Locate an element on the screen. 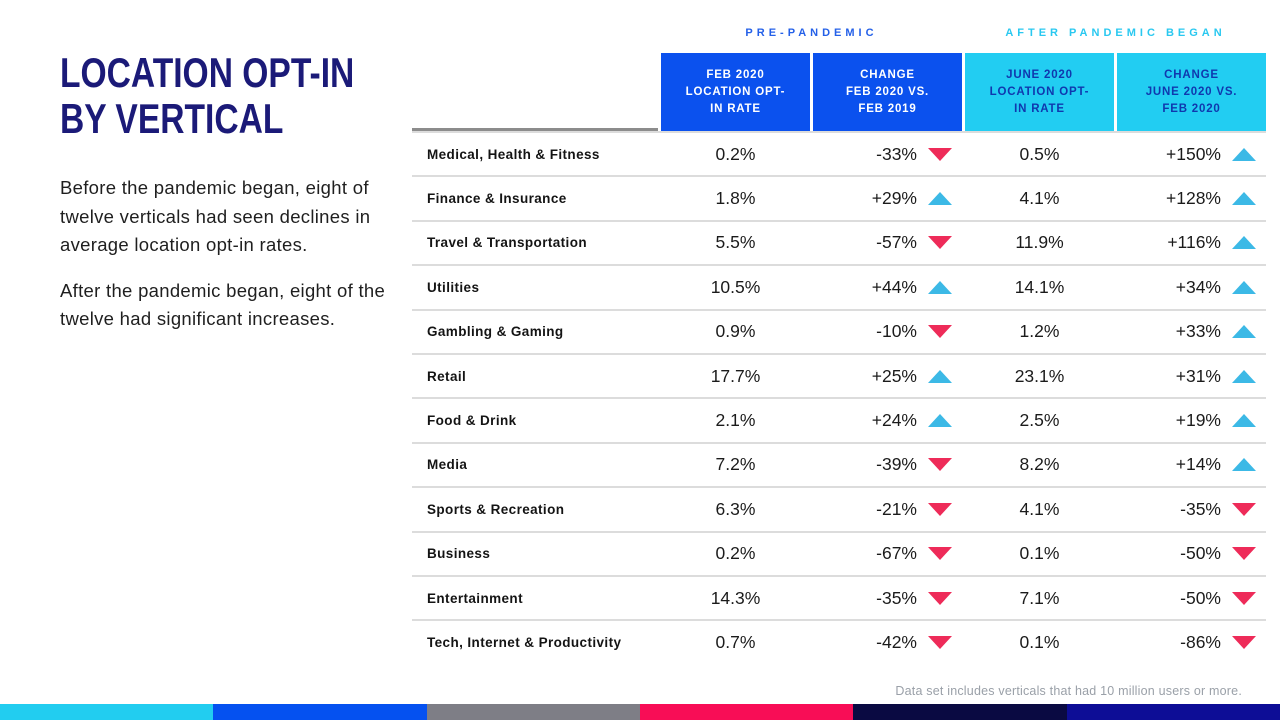 The image size is (1280, 720). change-june-2020-vs-feb-2020-cell: -50% is located at coordinates (1191, 598).